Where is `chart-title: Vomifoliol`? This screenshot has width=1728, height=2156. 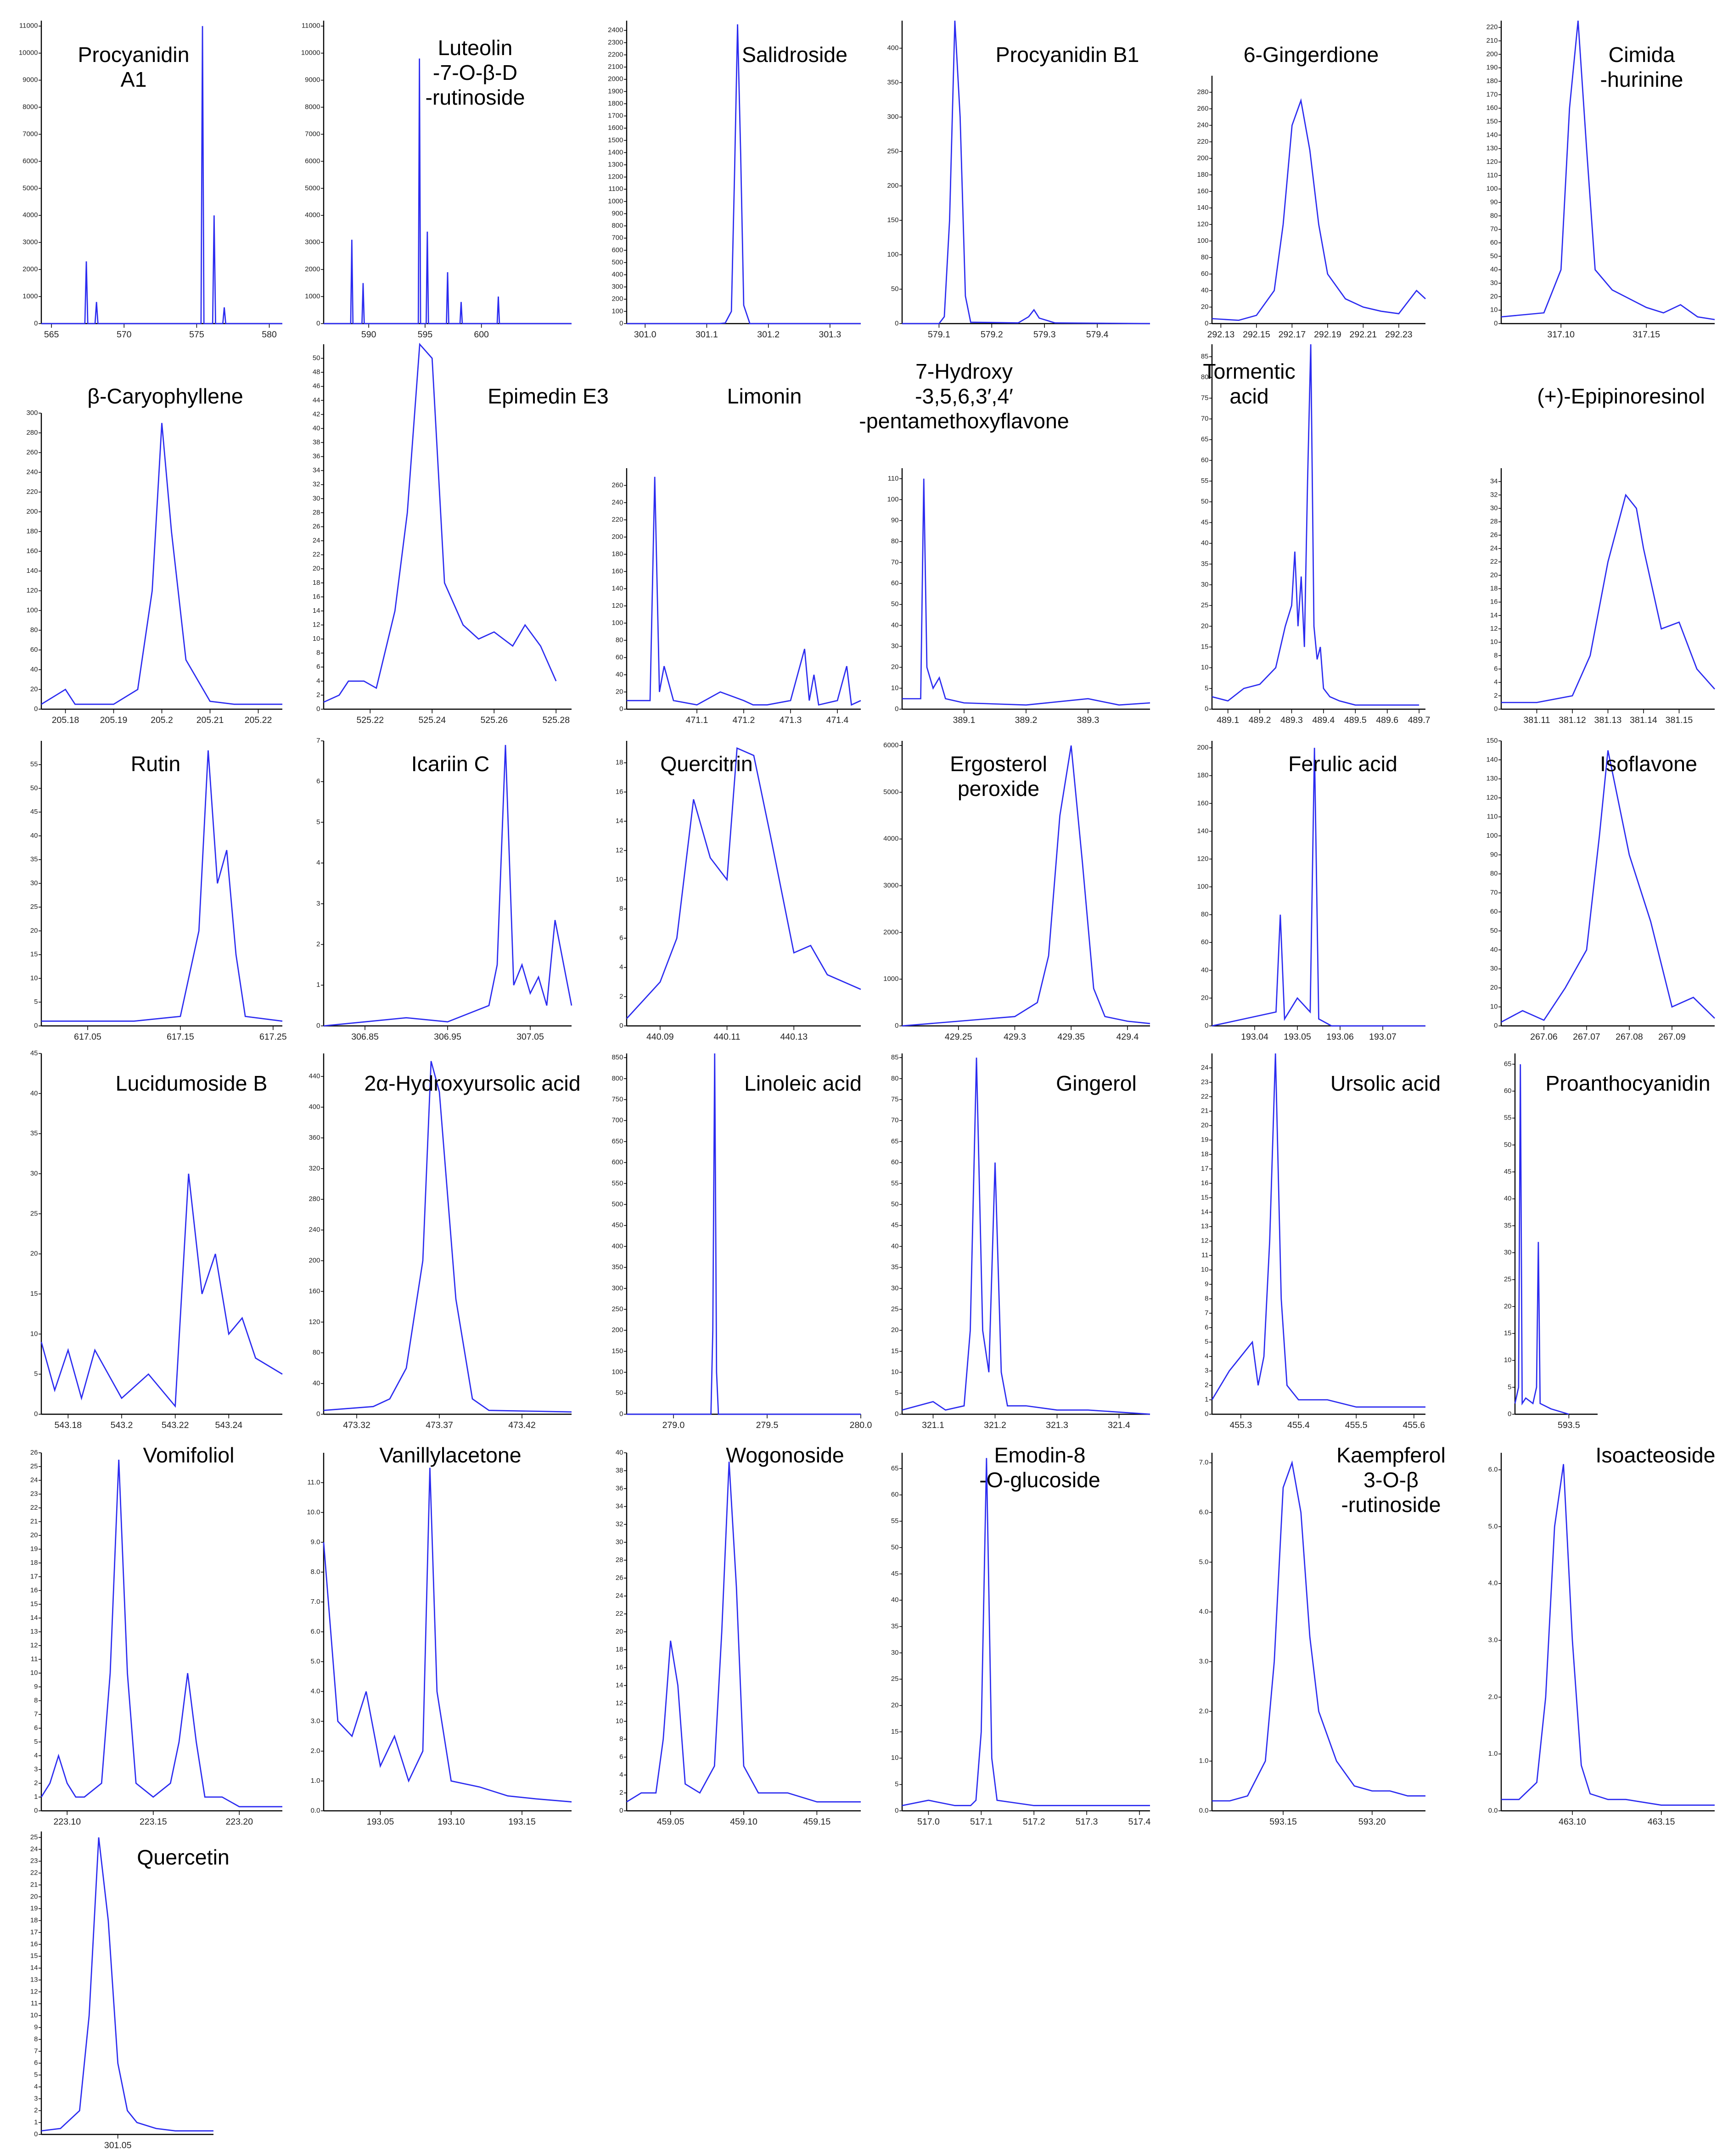
chart-title: Vomifoliol is located at coordinates (189, 1455).